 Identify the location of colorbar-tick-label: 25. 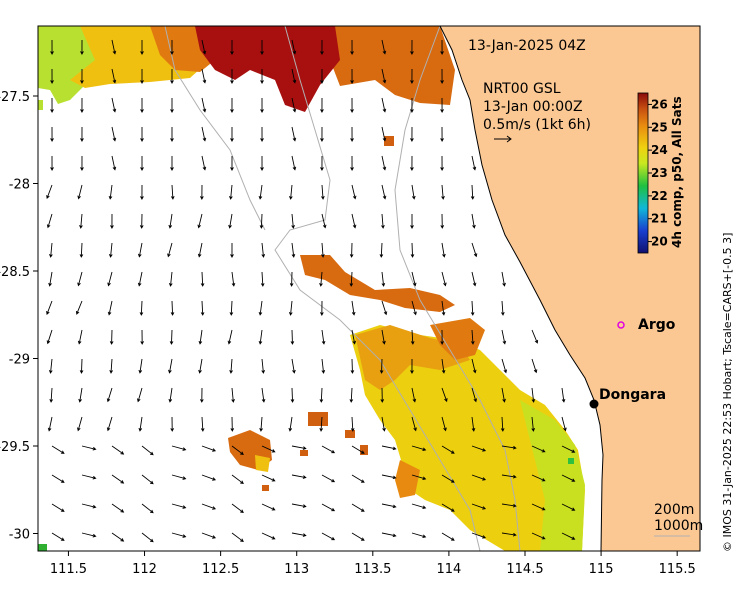
(659, 127).